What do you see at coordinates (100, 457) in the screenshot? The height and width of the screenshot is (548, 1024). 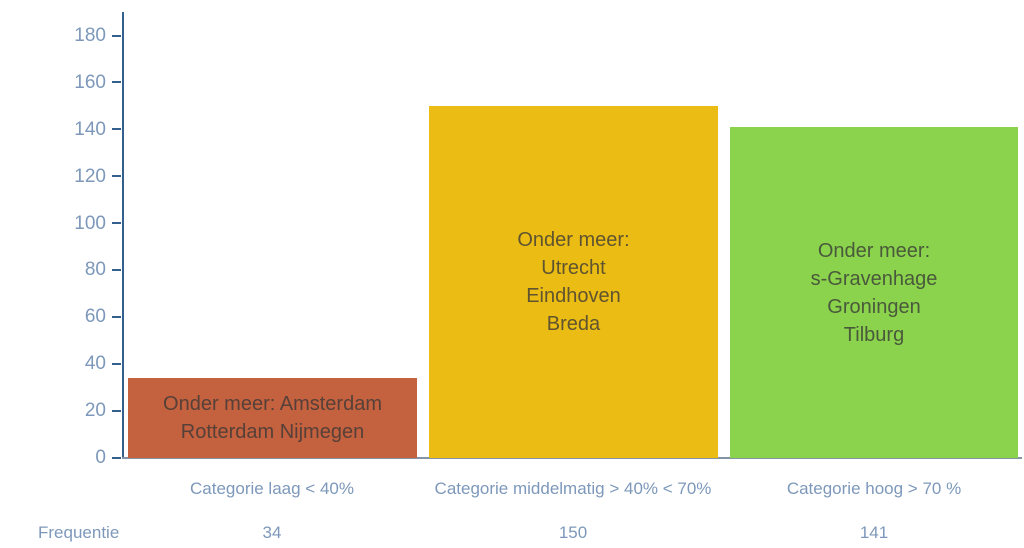 I see `y-axis-tick-label: 0` at bounding box center [100, 457].